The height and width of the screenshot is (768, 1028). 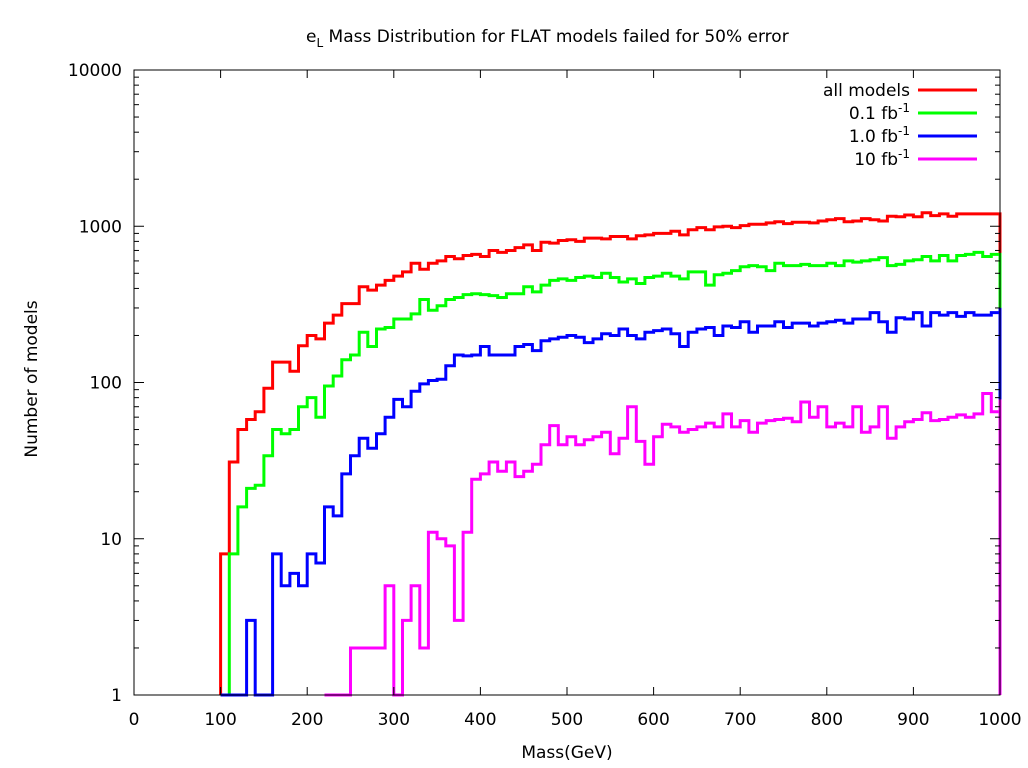 I want to click on x-tick-label: 0, so click(x=134, y=720).